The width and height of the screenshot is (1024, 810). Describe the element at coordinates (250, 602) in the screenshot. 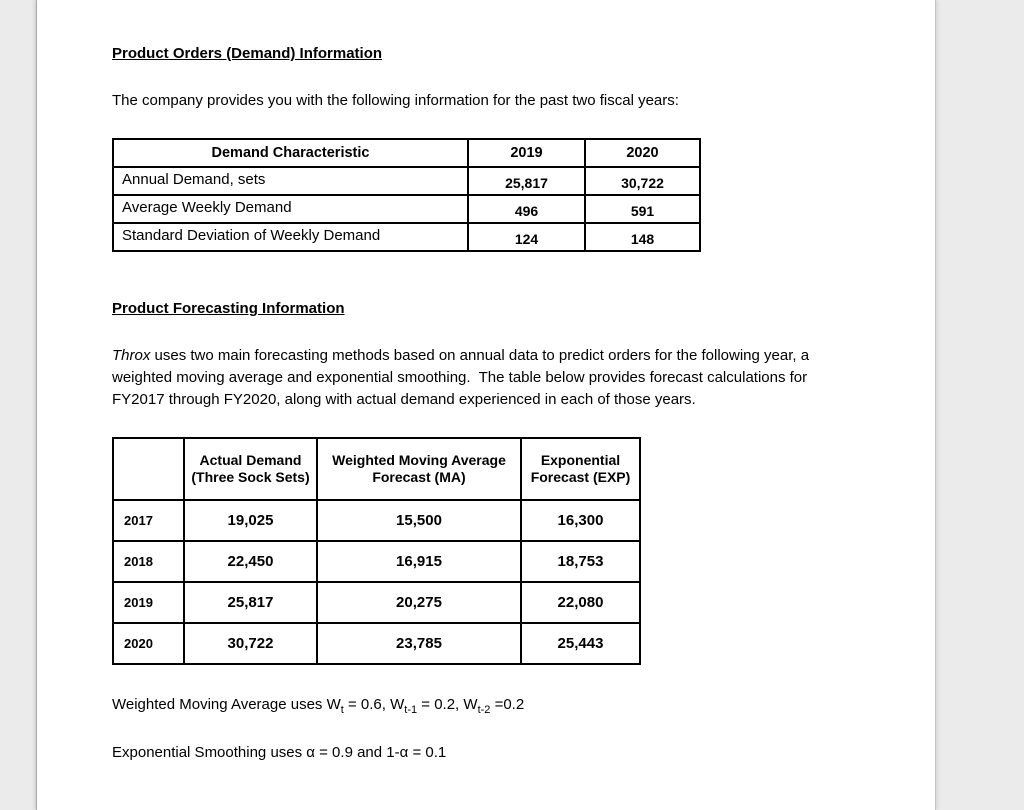

I see `actual-demand-cell: 25,817` at that location.